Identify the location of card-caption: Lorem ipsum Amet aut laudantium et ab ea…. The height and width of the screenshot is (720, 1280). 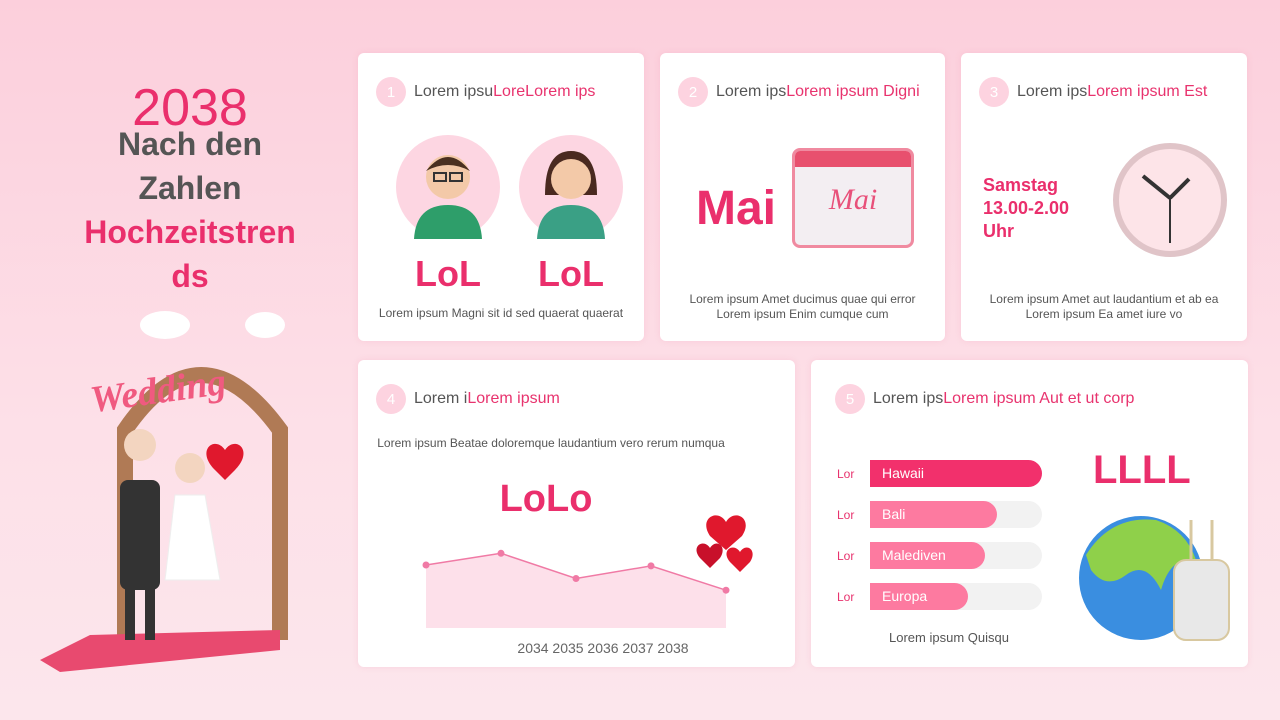
(1104, 307).